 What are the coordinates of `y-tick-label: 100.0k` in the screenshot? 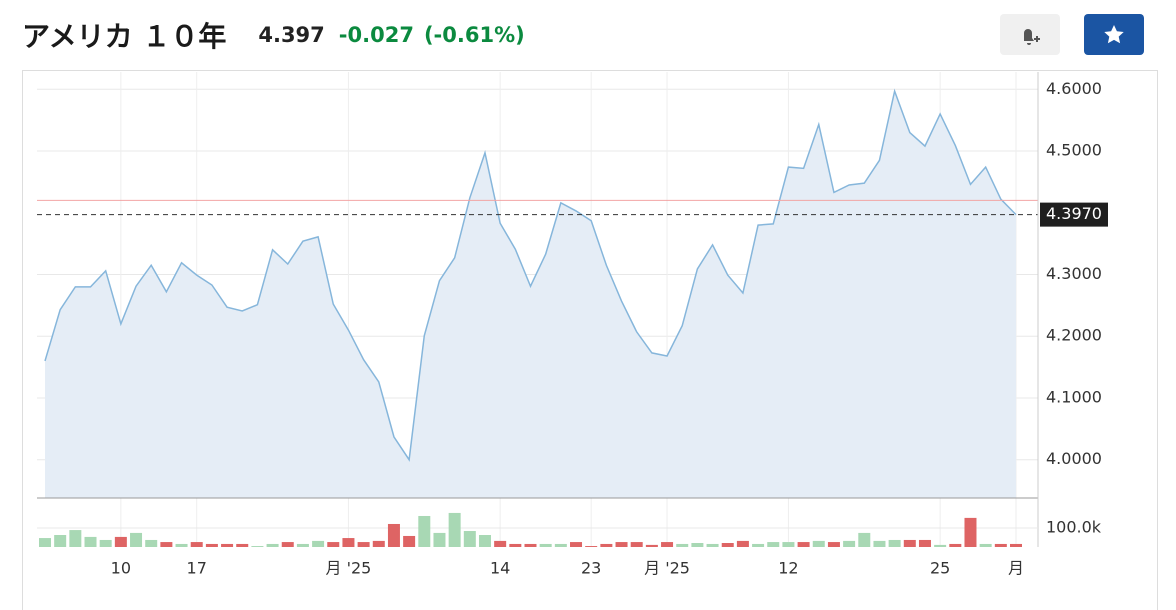 It's located at (1074, 526).